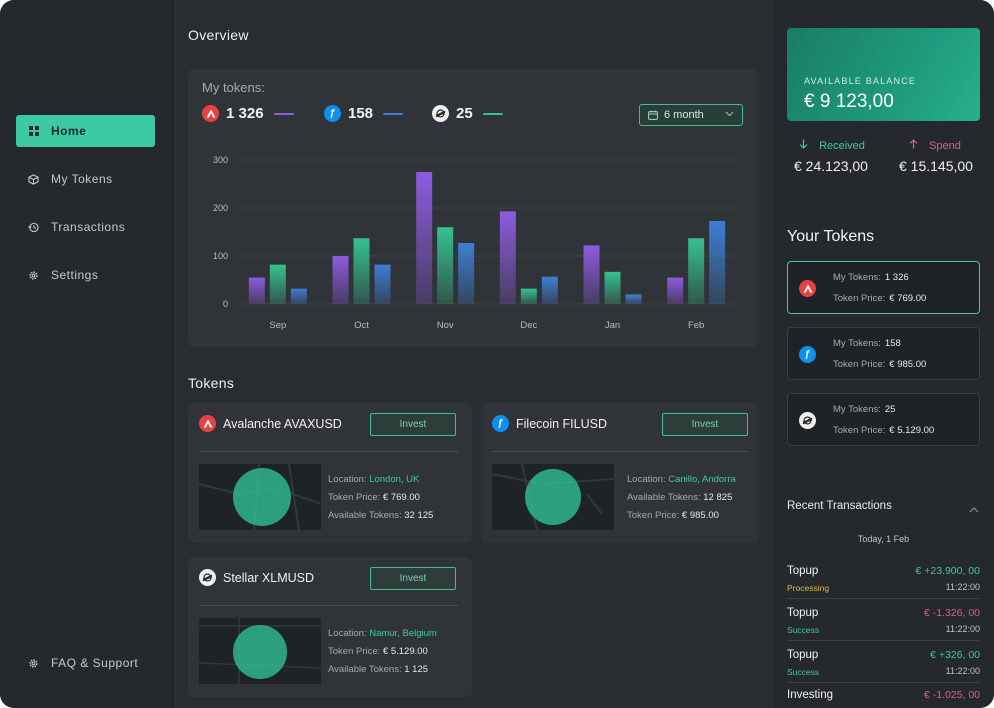 The width and height of the screenshot is (994, 708). What do you see at coordinates (896, 277) in the screenshot?
I see `tokens-value: 1 326` at bounding box center [896, 277].